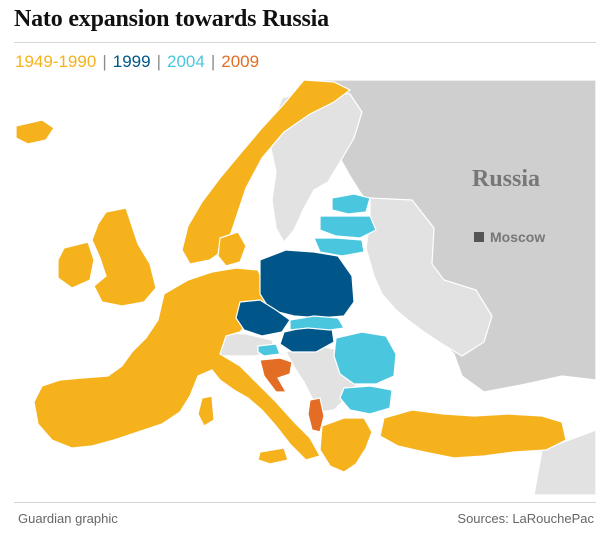 This screenshot has width=610, height=535. What do you see at coordinates (346, 445) in the screenshot?
I see `greece` at bounding box center [346, 445].